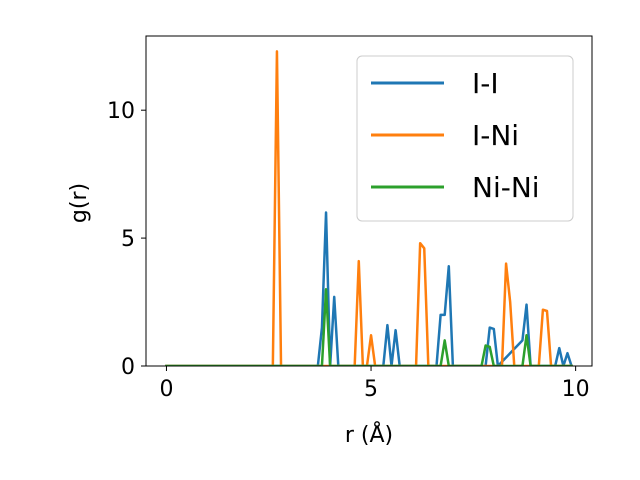 This screenshot has width=640, height=480. What do you see at coordinates (166, 389) in the screenshot?
I see `x-tick-label: 0` at bounding box center [166, 389].